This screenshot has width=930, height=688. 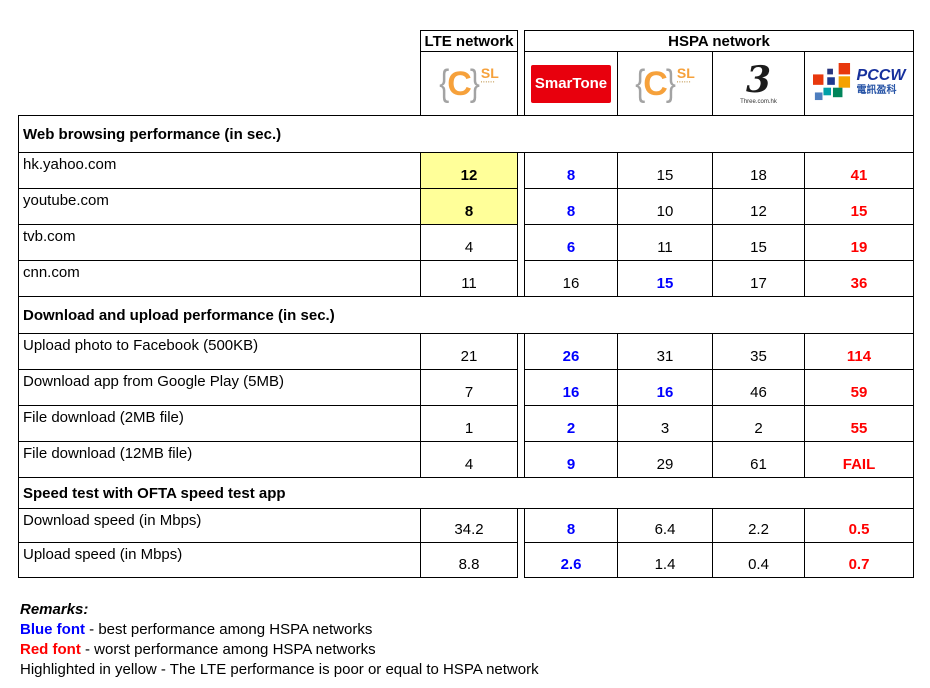 What do you see at coordinates (469, 351) in the screenshot?
I see `lte-value-cell: 21` at bounding box center [469, 351].